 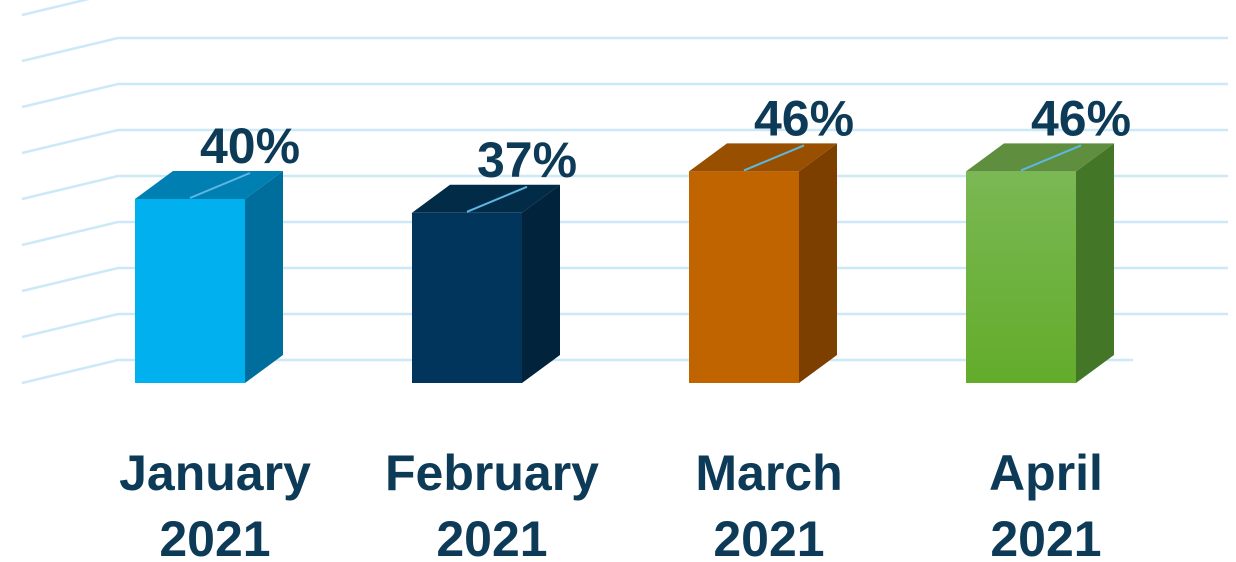 What do you see at coordinates (215, 473) in the screenshot?
I see `category-label: January` at bounding box center [215, 473].